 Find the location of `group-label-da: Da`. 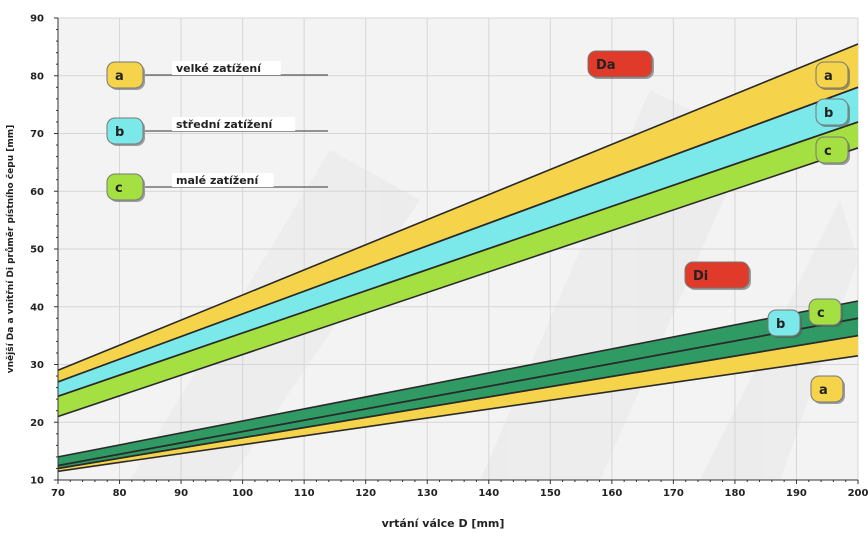

group-label-da: Da is located at coordinates (620, 64).